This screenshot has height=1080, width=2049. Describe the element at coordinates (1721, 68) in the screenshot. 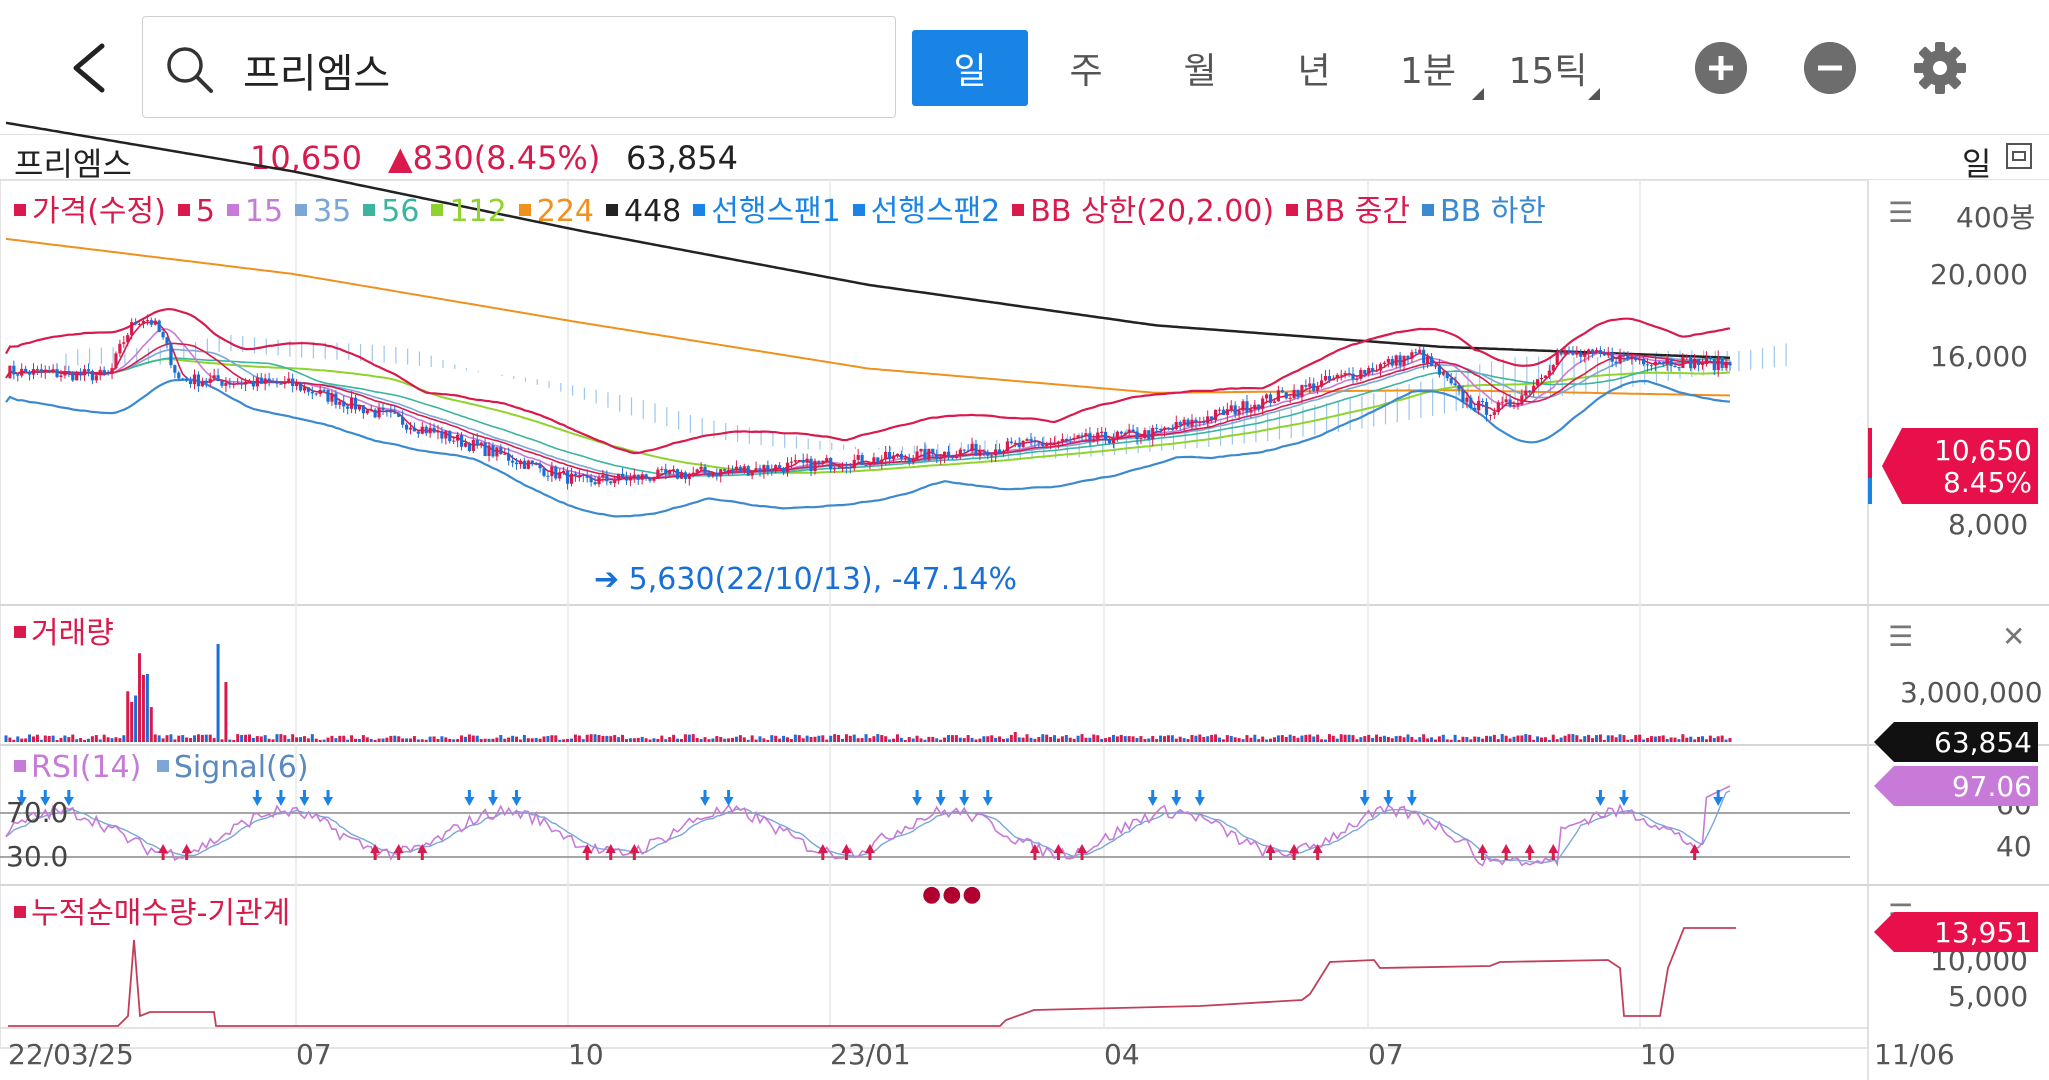

I see `zoom-in-icon` at that location.